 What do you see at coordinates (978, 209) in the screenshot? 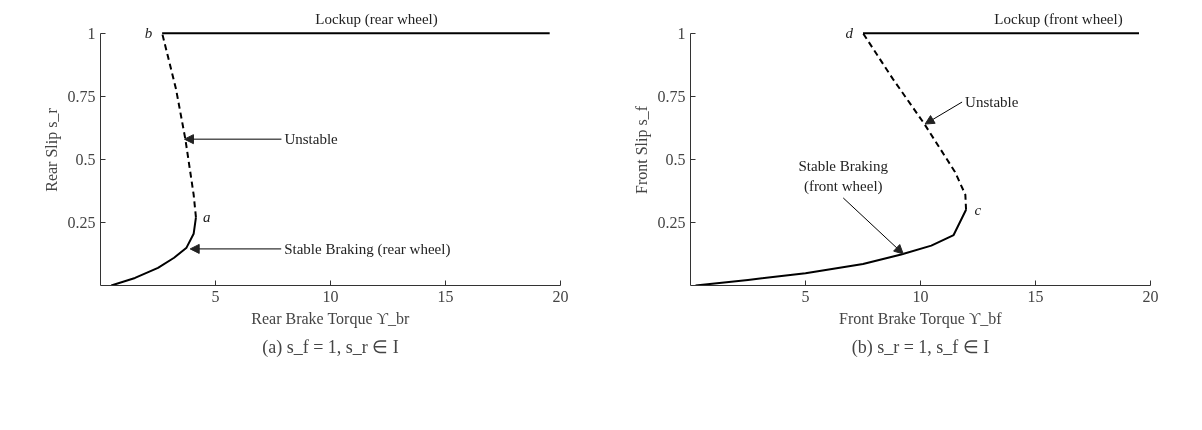
I see `annotation: c` at bounding box center [978, 209].